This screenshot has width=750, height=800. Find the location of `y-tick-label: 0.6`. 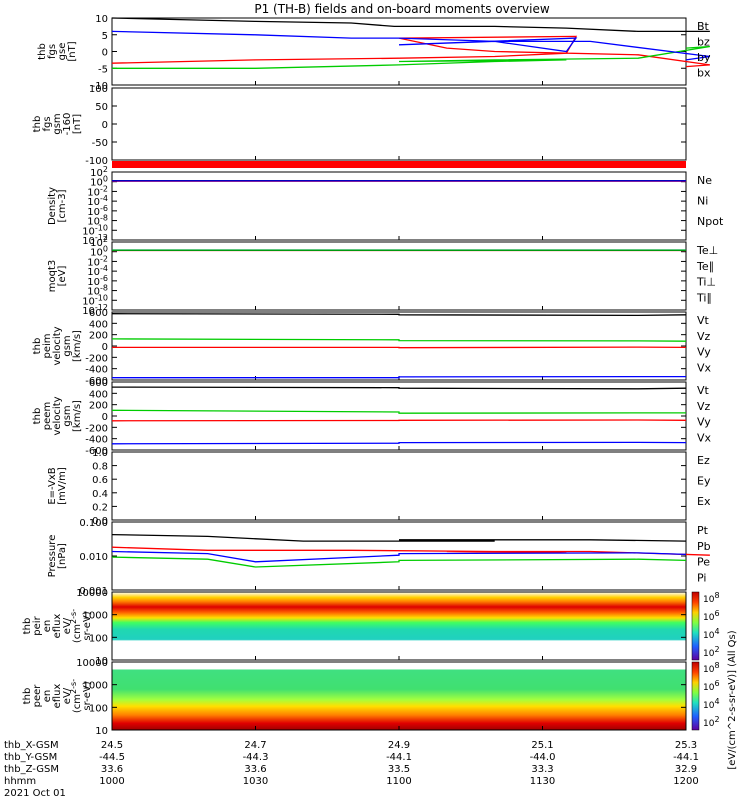

y-tick-label: 0.6 is located at coordinates (100, 480).